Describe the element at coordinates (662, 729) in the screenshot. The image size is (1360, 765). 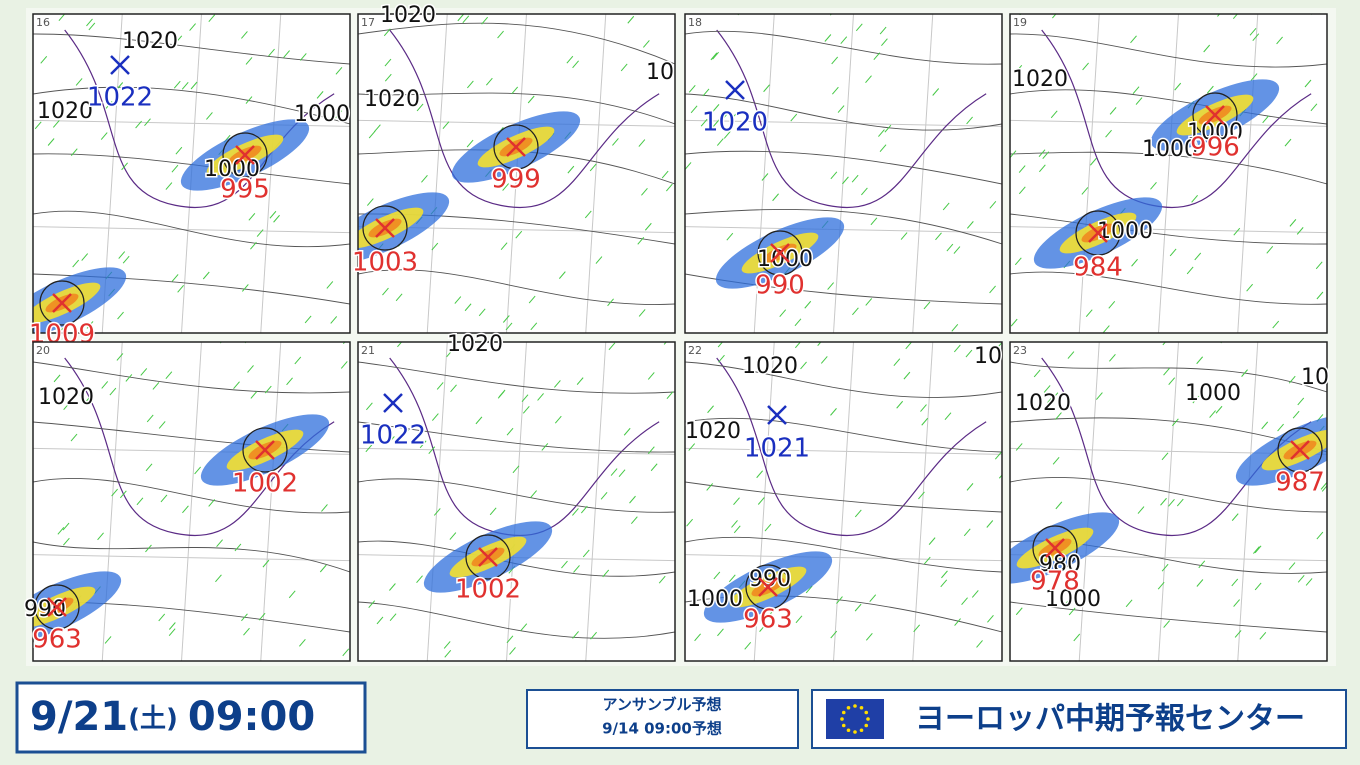
I see `issued: 9/14 09:00予想` at that location.